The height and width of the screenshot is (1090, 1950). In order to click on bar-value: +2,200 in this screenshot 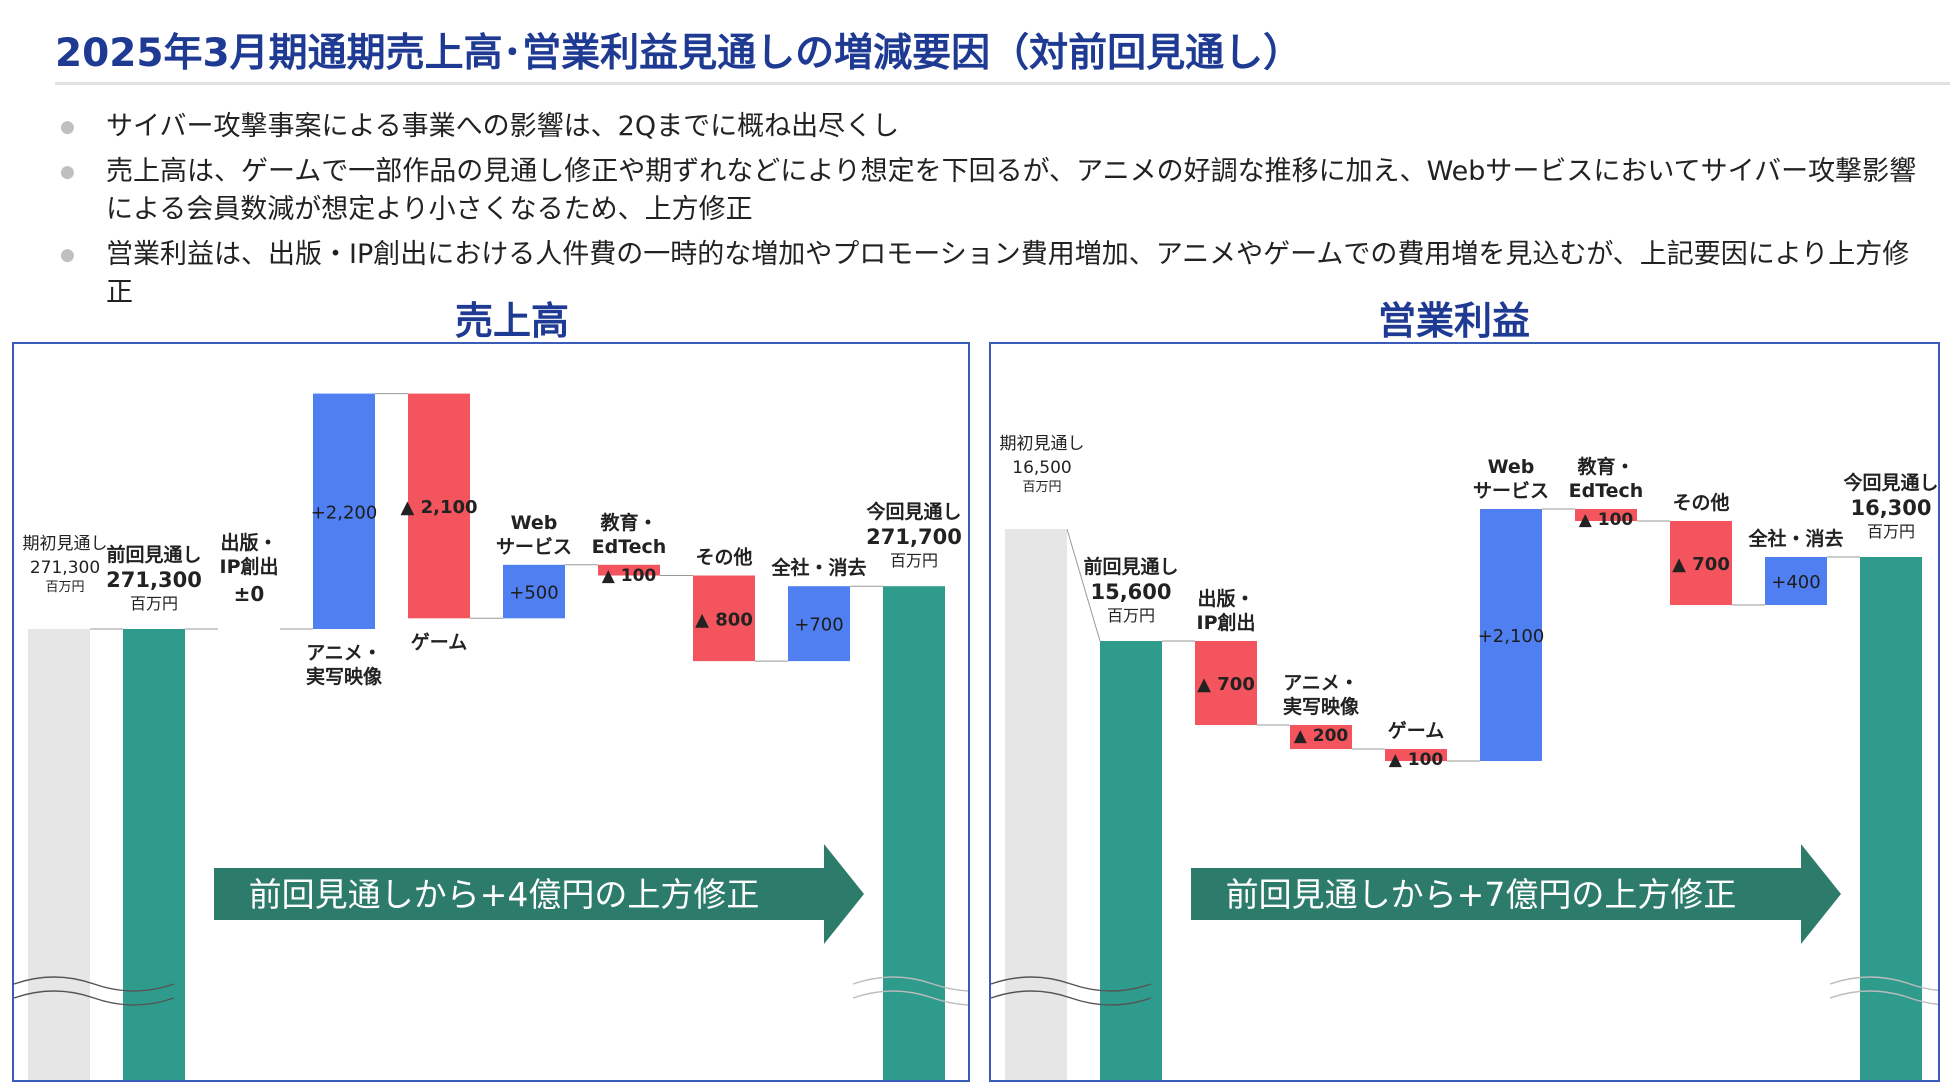, I will do `click(344, 512)`.